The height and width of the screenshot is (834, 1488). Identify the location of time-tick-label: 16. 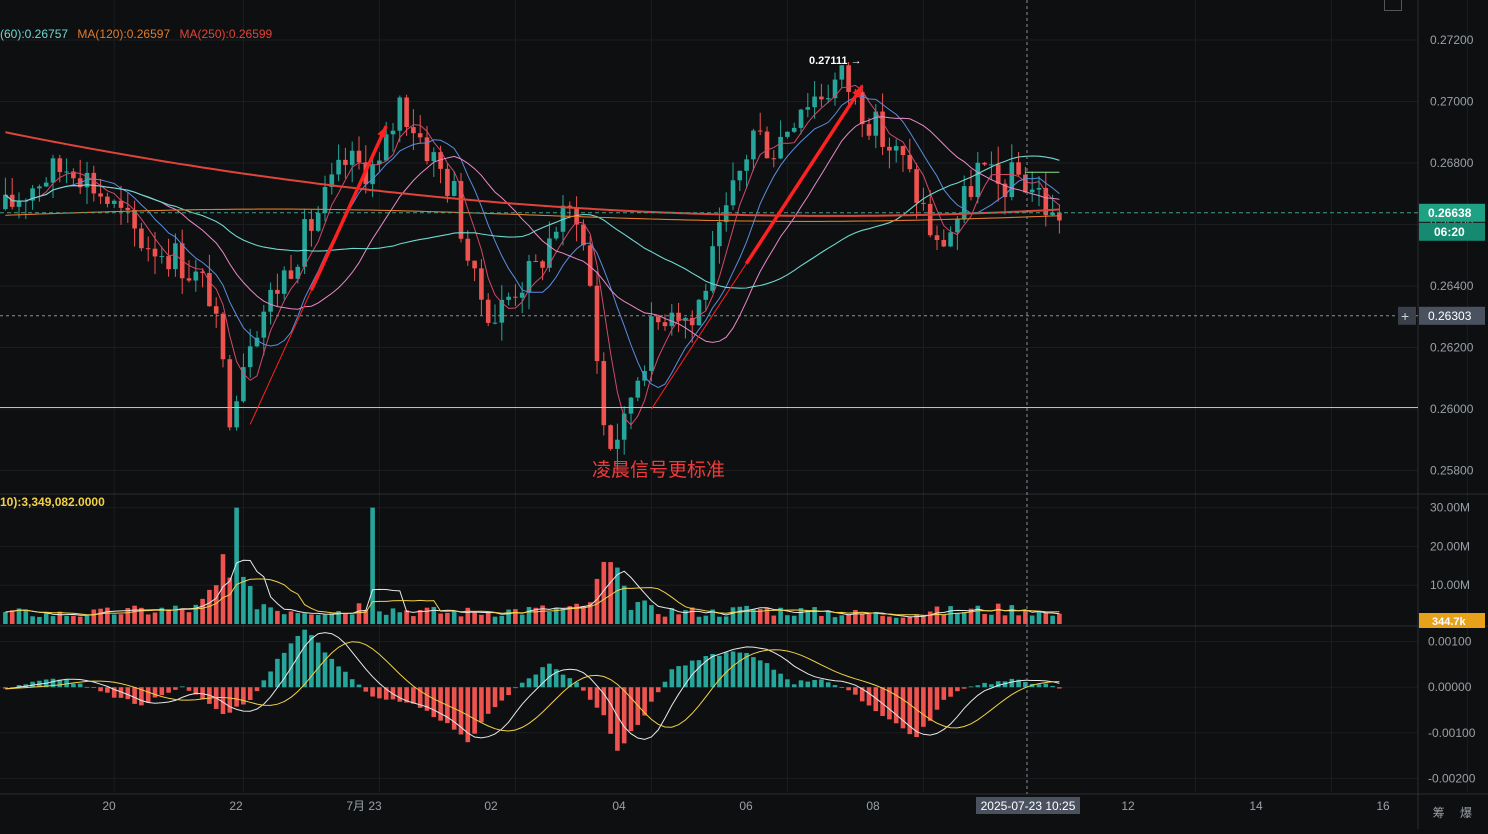
(1383, 806).